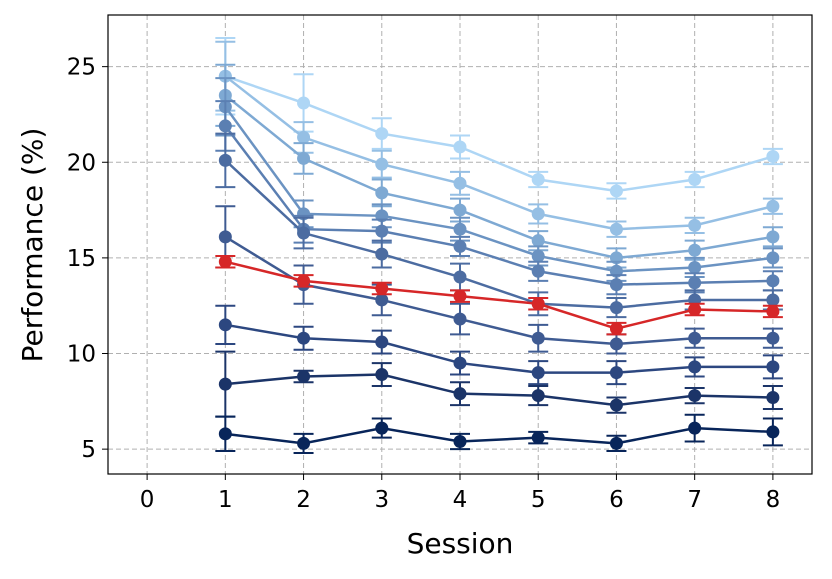 The image size is (832, 579). What do you see at coordinates (147, 500) in the screenshot?
I see `x-tick-label: 0` at bounding box center [147, 500].